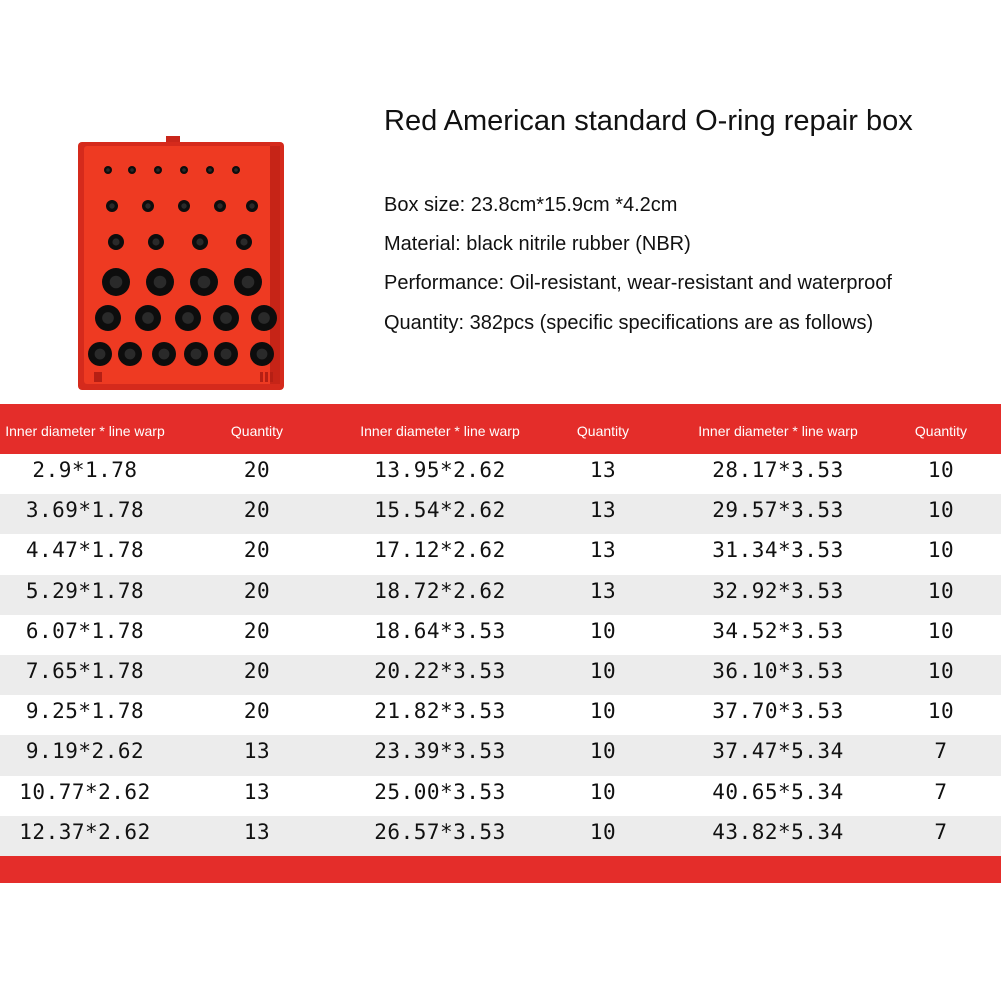 This screenshot has width=1001, height=1001. I want to click on size-cell: 12.37*2.62, so click(85, 831).